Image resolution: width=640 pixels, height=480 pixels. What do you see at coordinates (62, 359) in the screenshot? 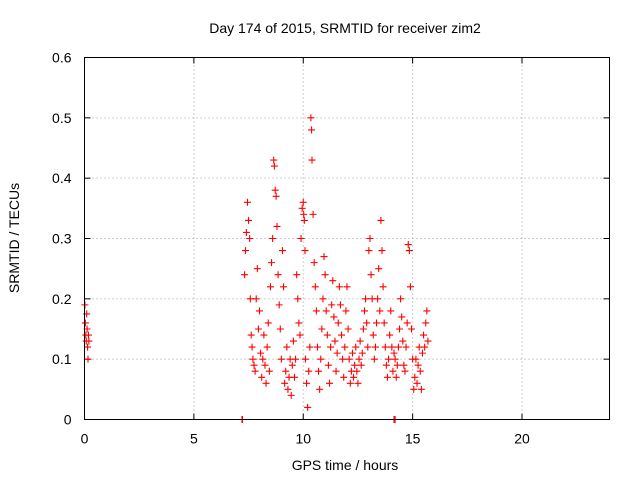
I see `y-tick-label: 0.1` at bounding box center [62, 359].